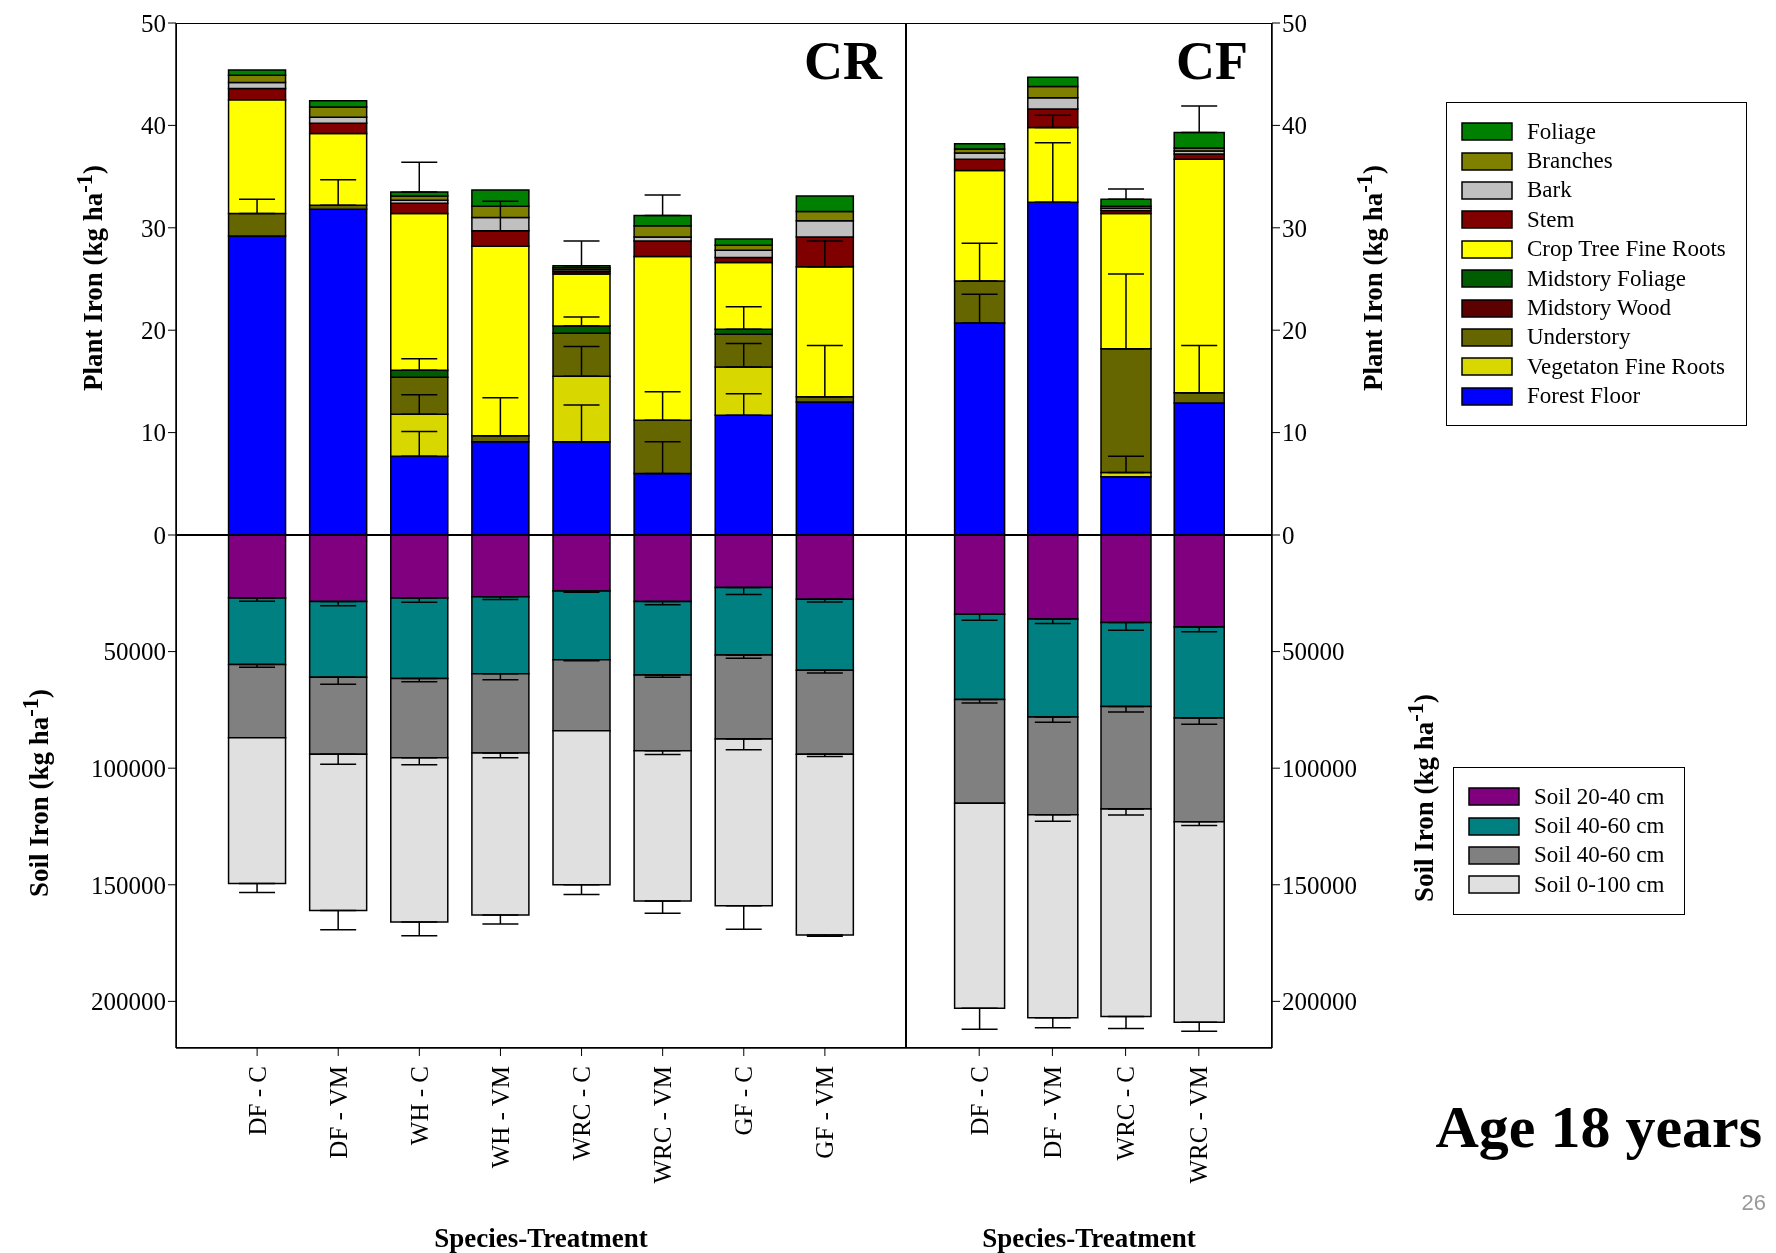  I want to click on text: 26, so click(1753, 1203).